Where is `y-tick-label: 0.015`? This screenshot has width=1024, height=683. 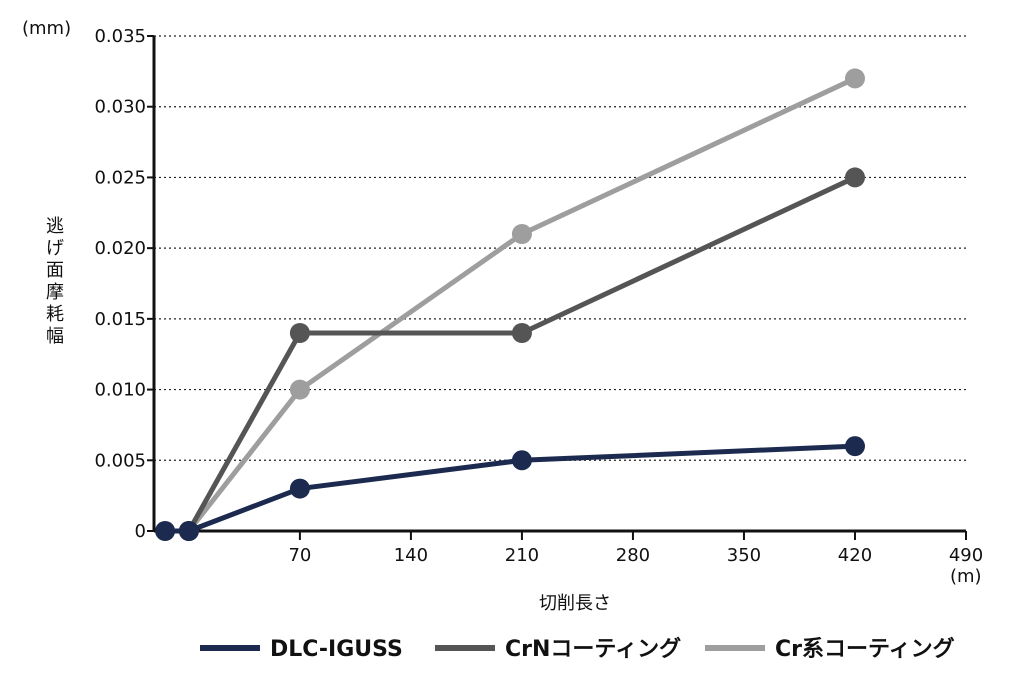
y-tick-label: 0.015 is located at coordinates (120, 319).